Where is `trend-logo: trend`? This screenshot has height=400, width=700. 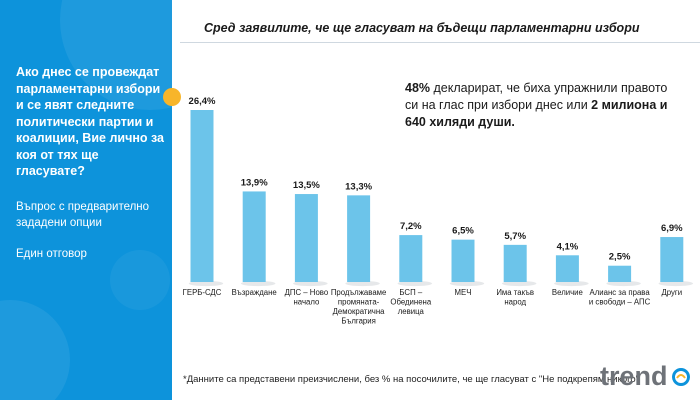
trend-logo: trend is located at coordinates (645, 376).